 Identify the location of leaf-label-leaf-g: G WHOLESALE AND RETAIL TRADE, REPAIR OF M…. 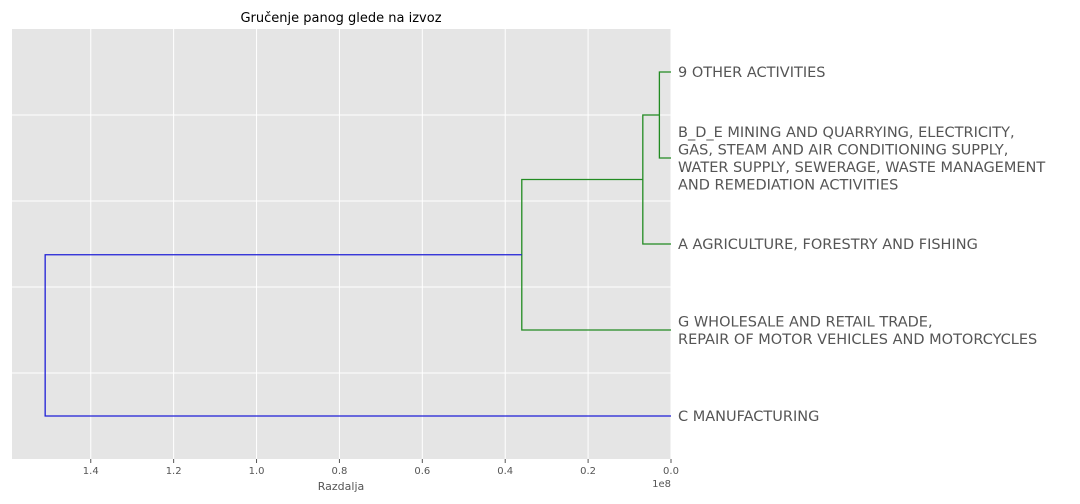
(857, 331).